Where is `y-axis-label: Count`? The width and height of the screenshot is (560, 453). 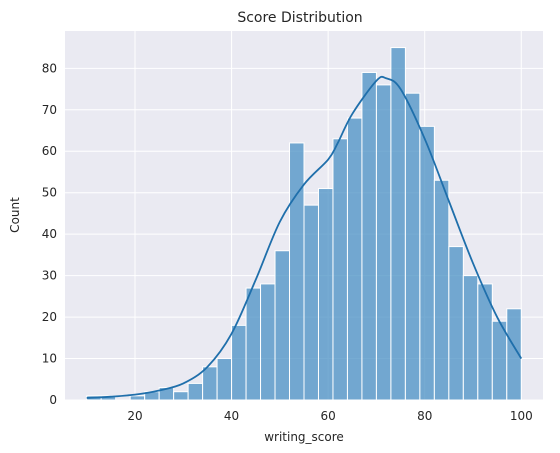 y-axis-label: Count is located at coordinates (15, 215).